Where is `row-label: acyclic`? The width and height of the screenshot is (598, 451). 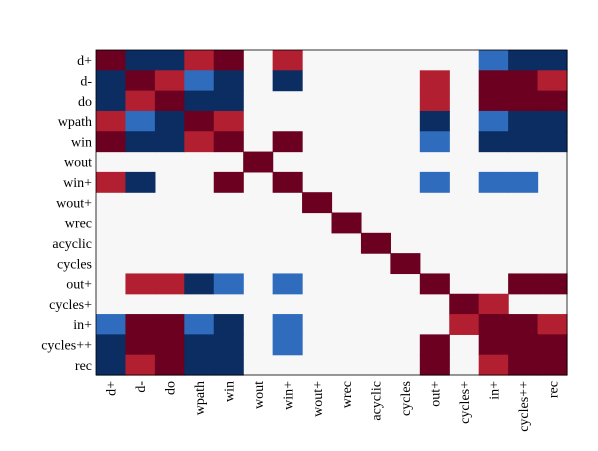
row-label: acyclic is located at coordinates (72, 244).